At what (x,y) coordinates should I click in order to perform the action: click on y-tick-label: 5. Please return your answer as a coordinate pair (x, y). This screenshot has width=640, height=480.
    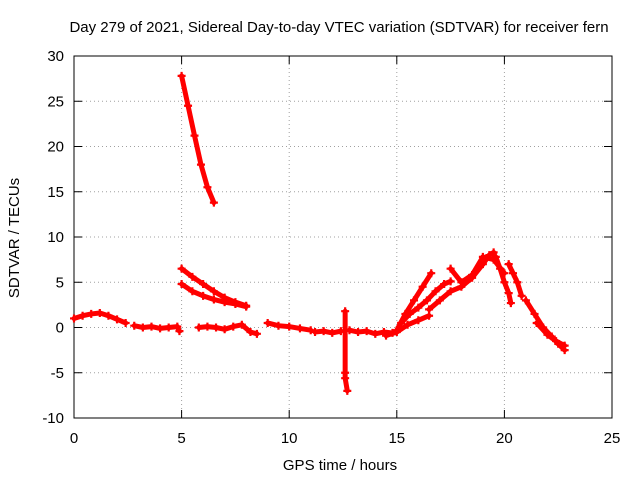
    Looking at the image, I should click on (60, 282).